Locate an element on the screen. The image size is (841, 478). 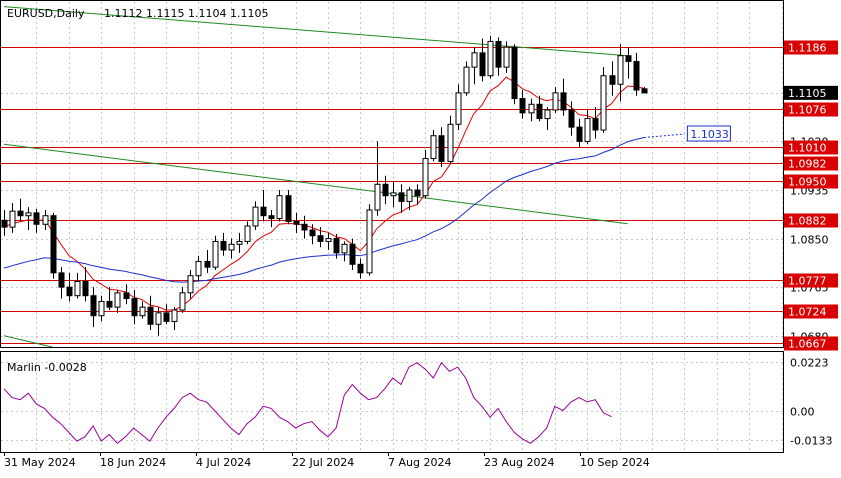
oscillator-panel is located at coordinates (307, 402).